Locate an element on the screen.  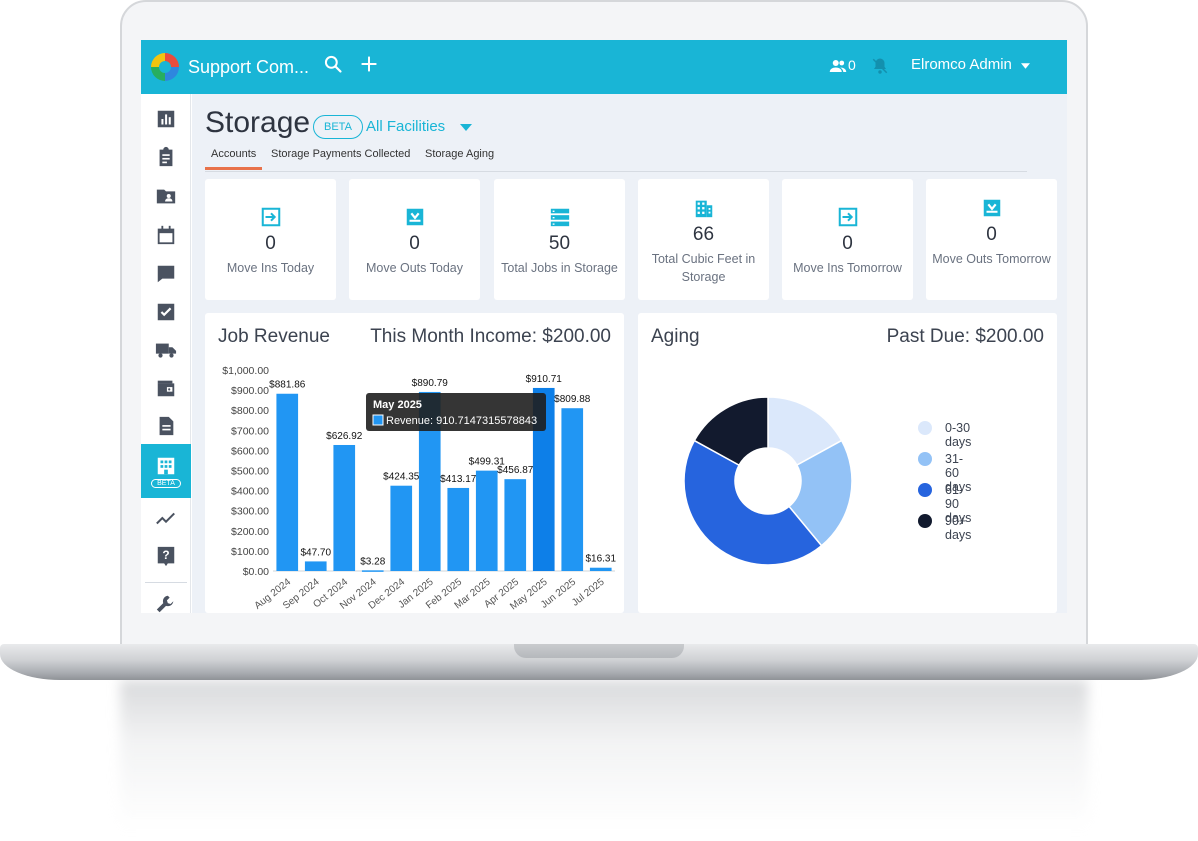
chart-tooltip: May 2025 Revenue: 910.7147315578843 is located at coordinates (456, 412).